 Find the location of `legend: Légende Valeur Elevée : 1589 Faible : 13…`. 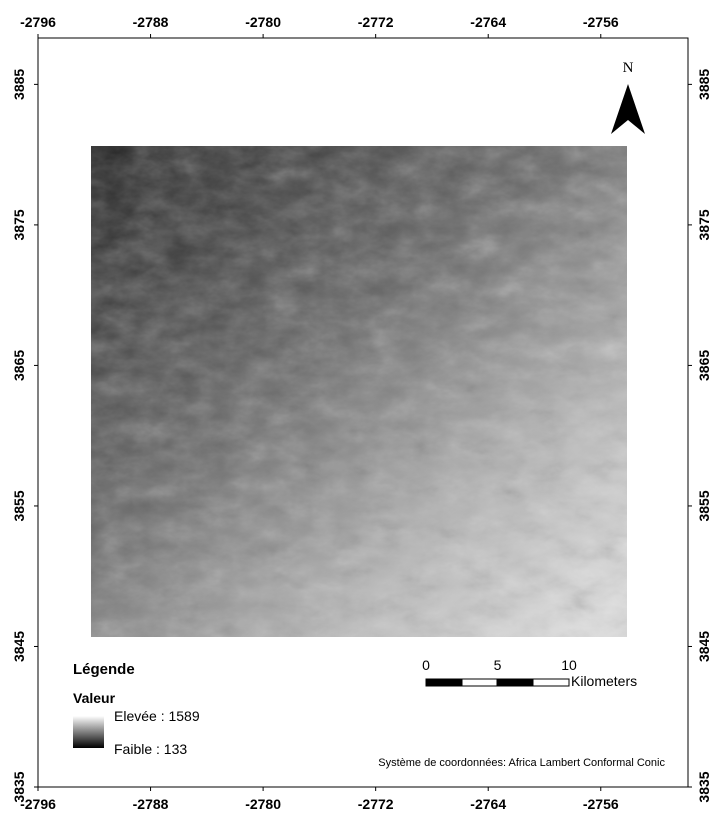

legend: Légende Valeur Elevée : 1589 Faible : 13… is located at coordinates (136, 709).